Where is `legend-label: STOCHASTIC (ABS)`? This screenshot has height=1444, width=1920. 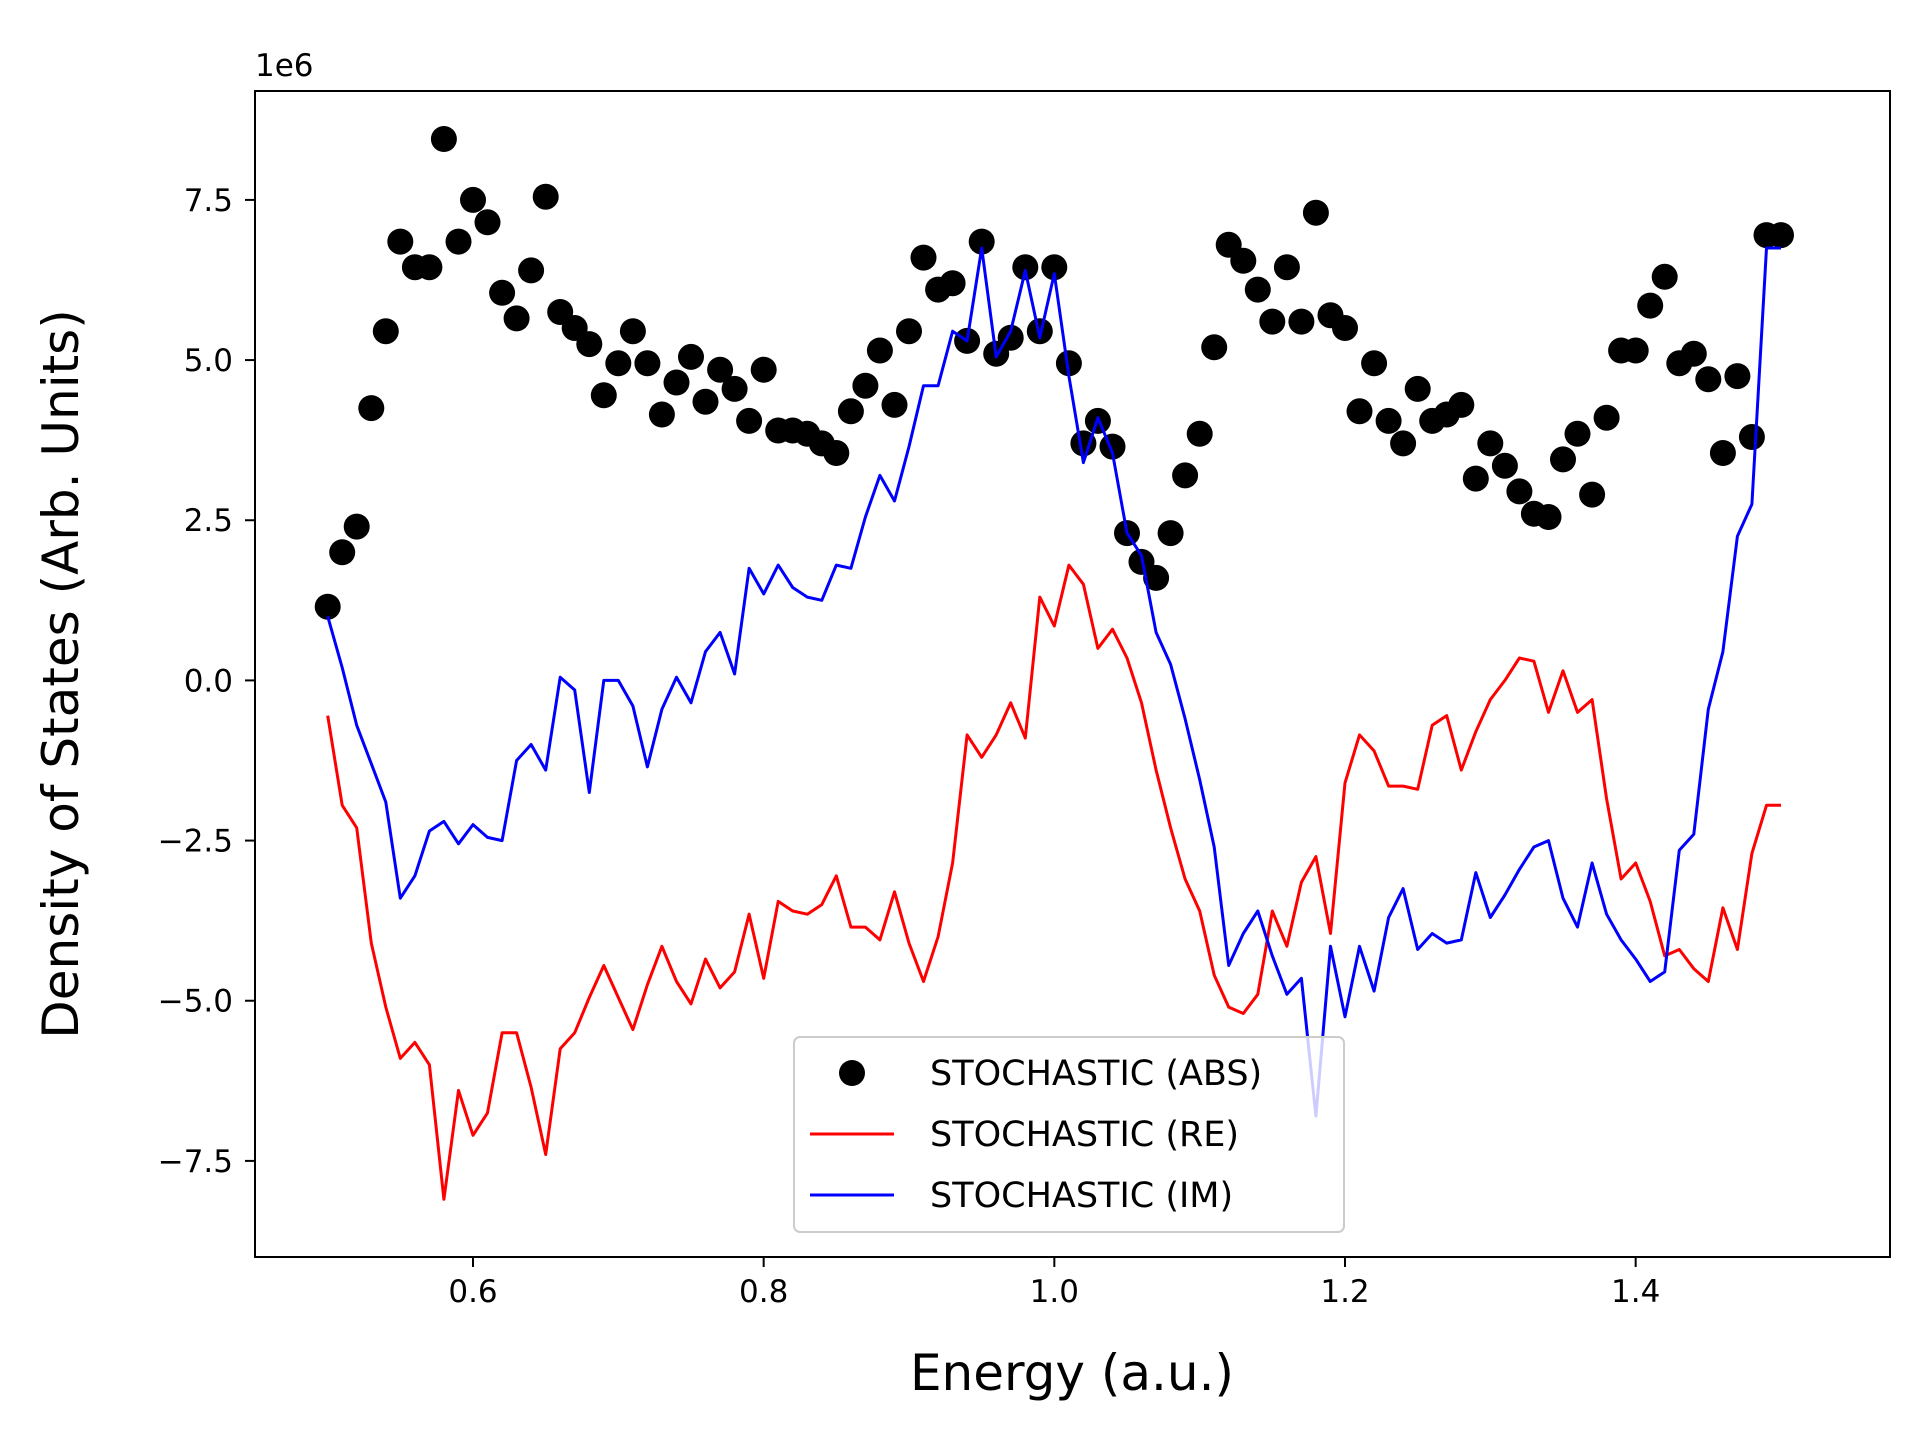 legend-label: STOCHASTIC (ABS) is located at coordinates (1096, 1074).